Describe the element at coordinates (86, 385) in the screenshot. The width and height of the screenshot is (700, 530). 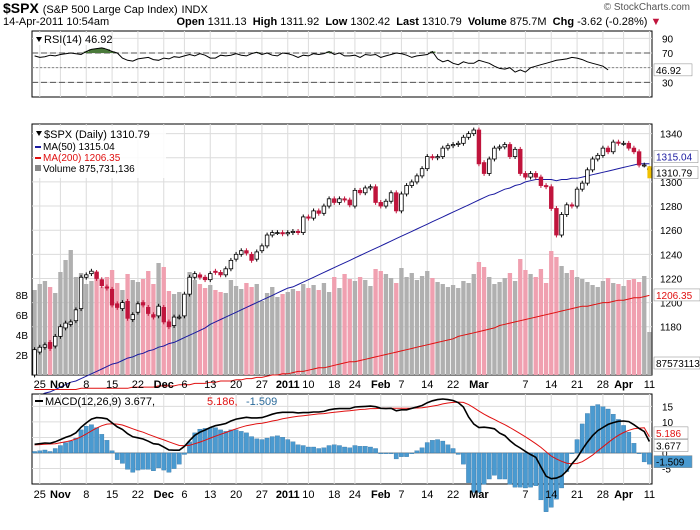
I see `x-axis-label: 8` at that location.